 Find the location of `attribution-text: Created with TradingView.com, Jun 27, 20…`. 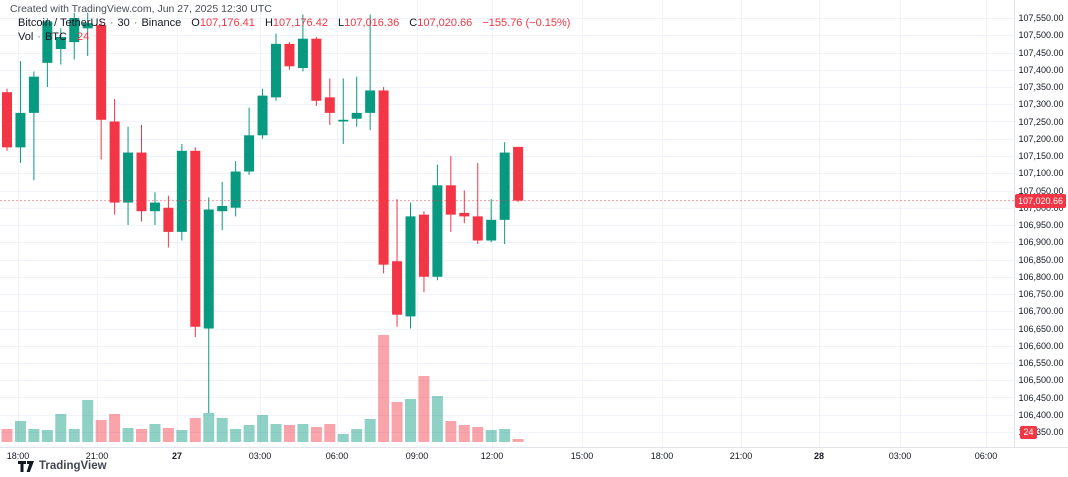

attribution-text: Created with TradingView.com, Jun 27, 20… is located at coordinates (141, 9).